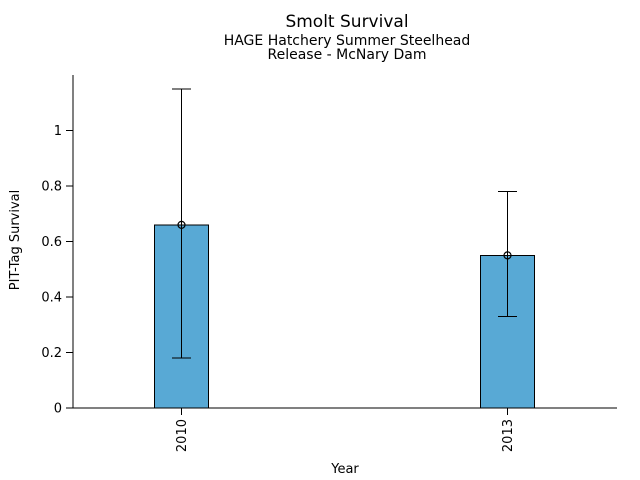  I want to click on y-tick-label-0.6: 0.6, so click(51, 242).